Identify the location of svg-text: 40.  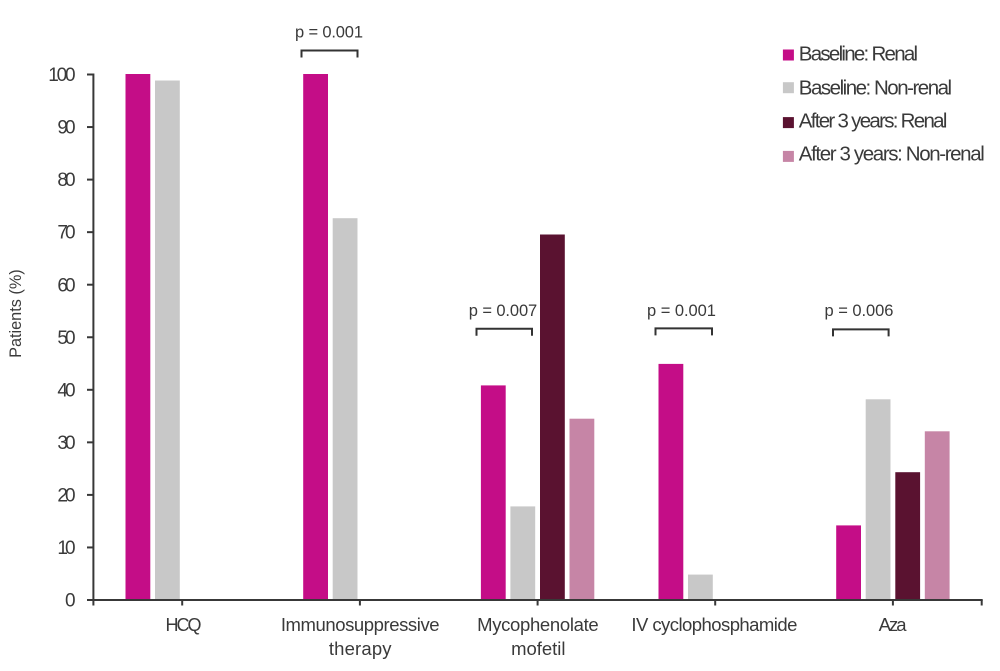
(66, 390).